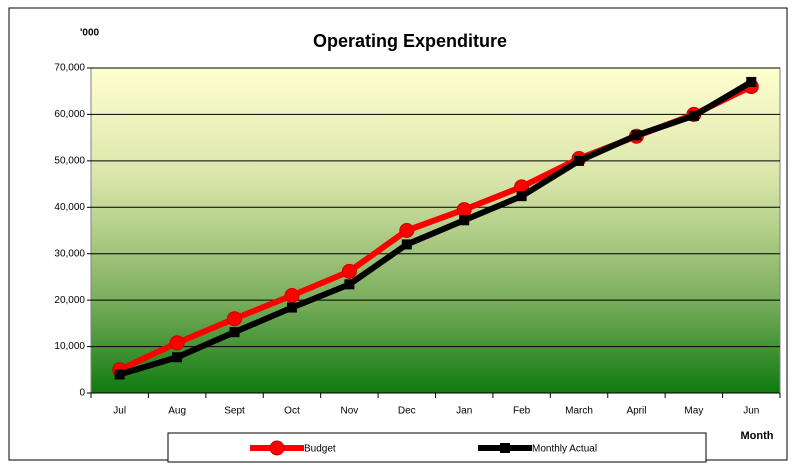 Image resolution: width=796 pixels, height=473 pixels. Describe the element at coordinates (82, 393) in the screenshot. I see `y-tick-label: 0` at that location.